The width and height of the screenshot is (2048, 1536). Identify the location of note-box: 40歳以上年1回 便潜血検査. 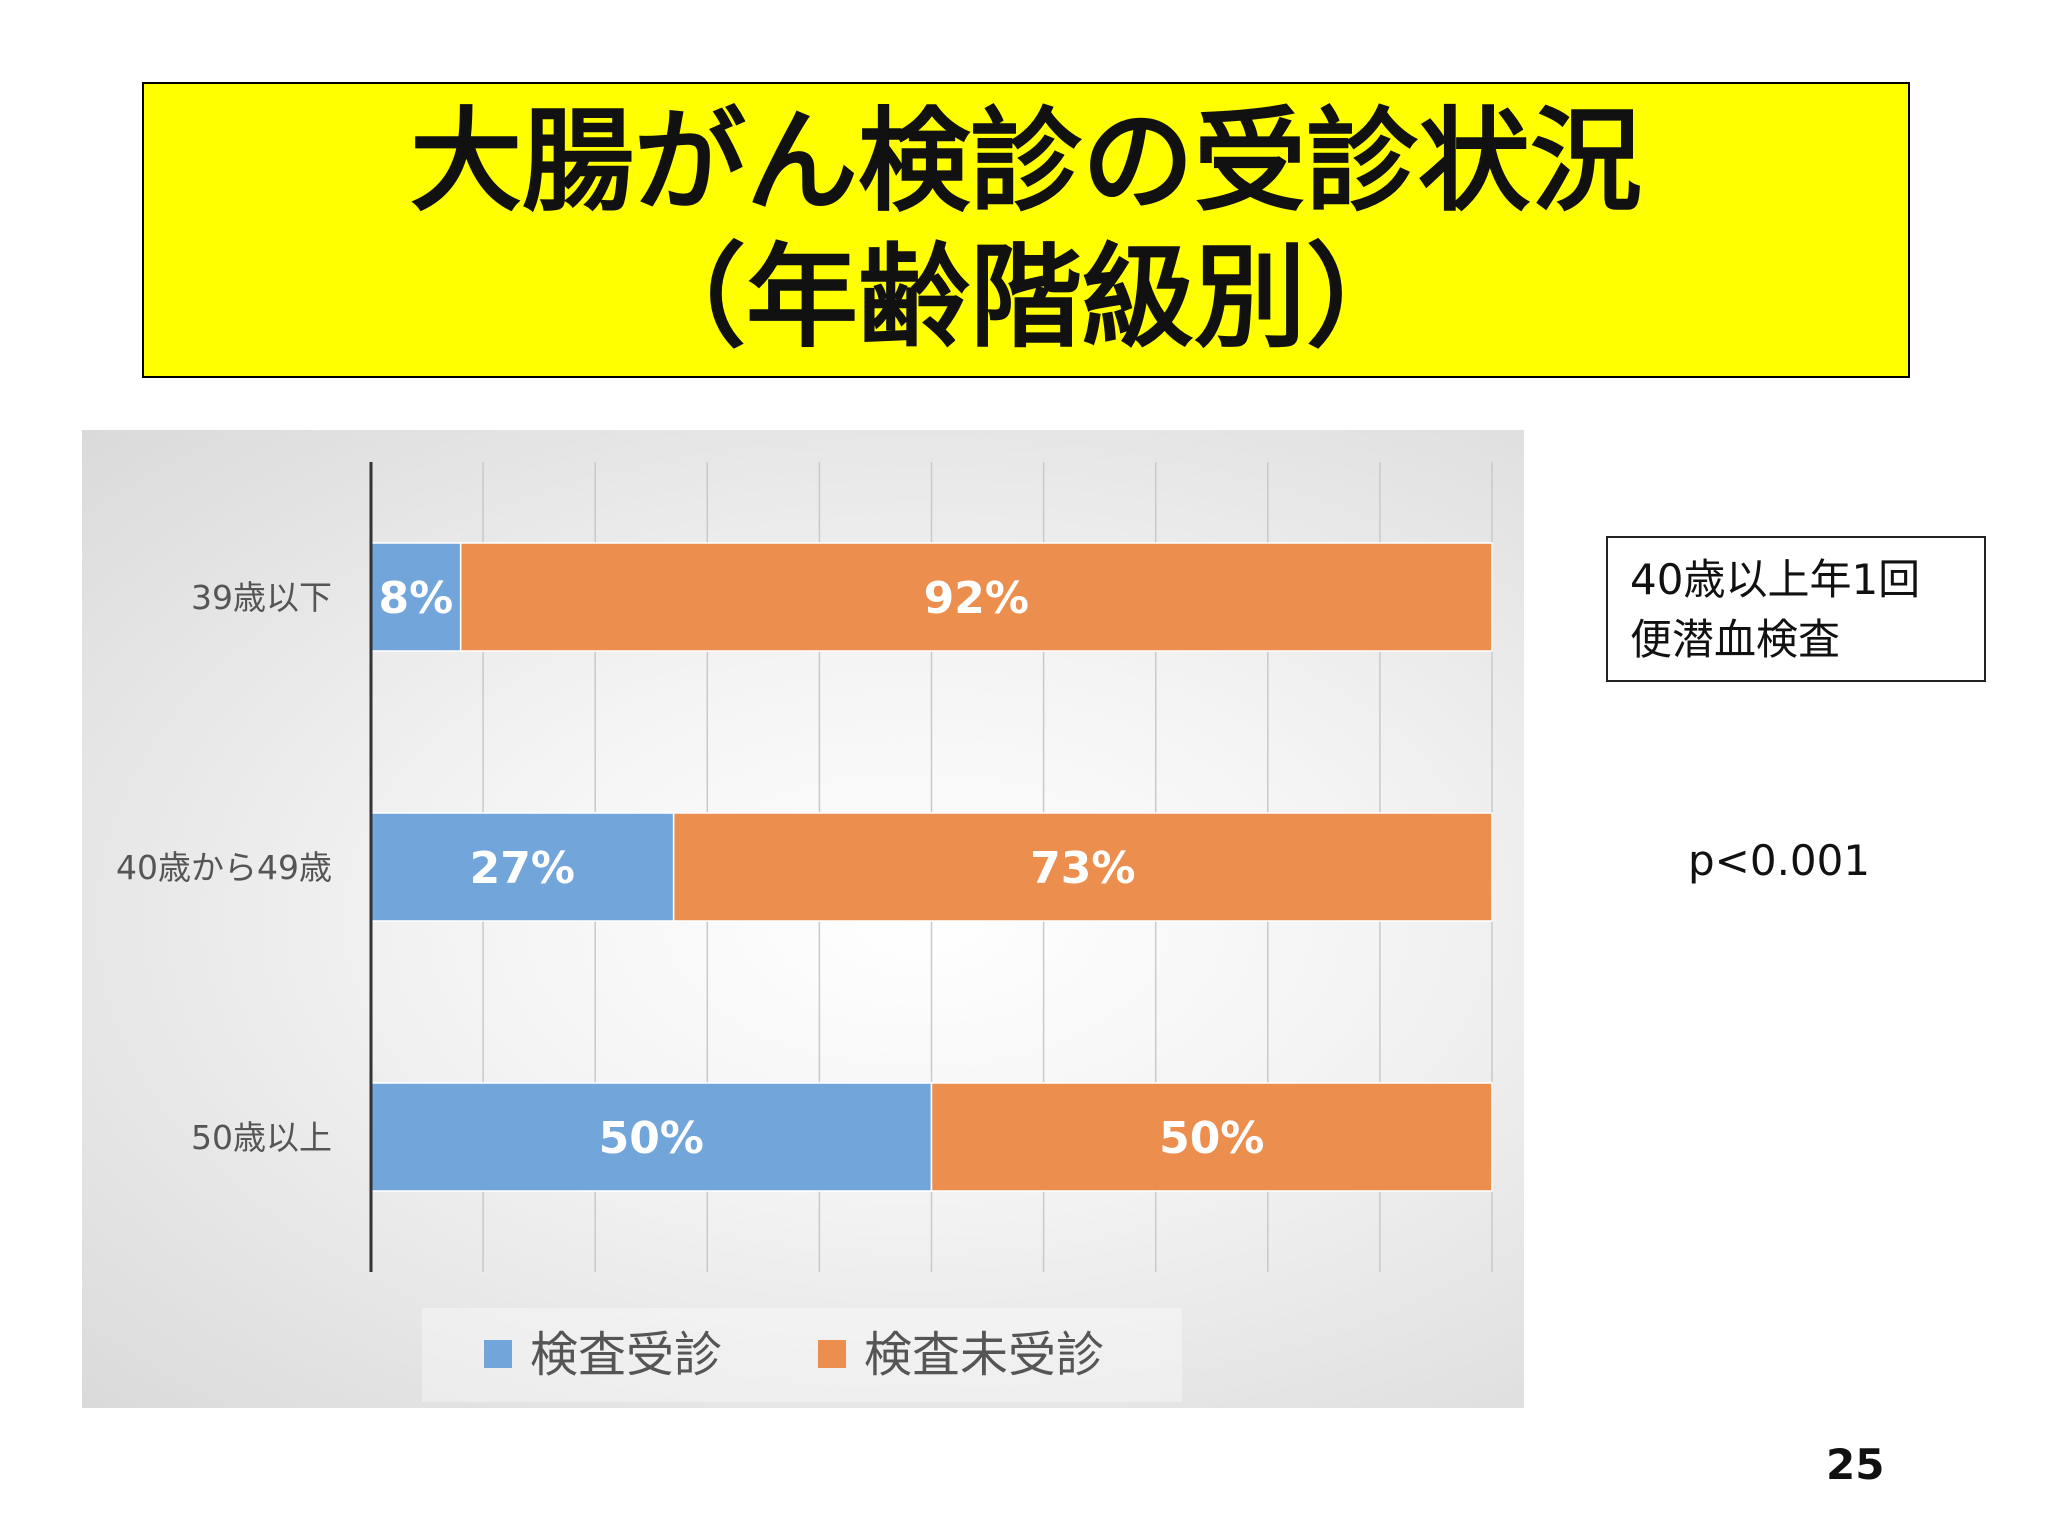
(1796, 609).